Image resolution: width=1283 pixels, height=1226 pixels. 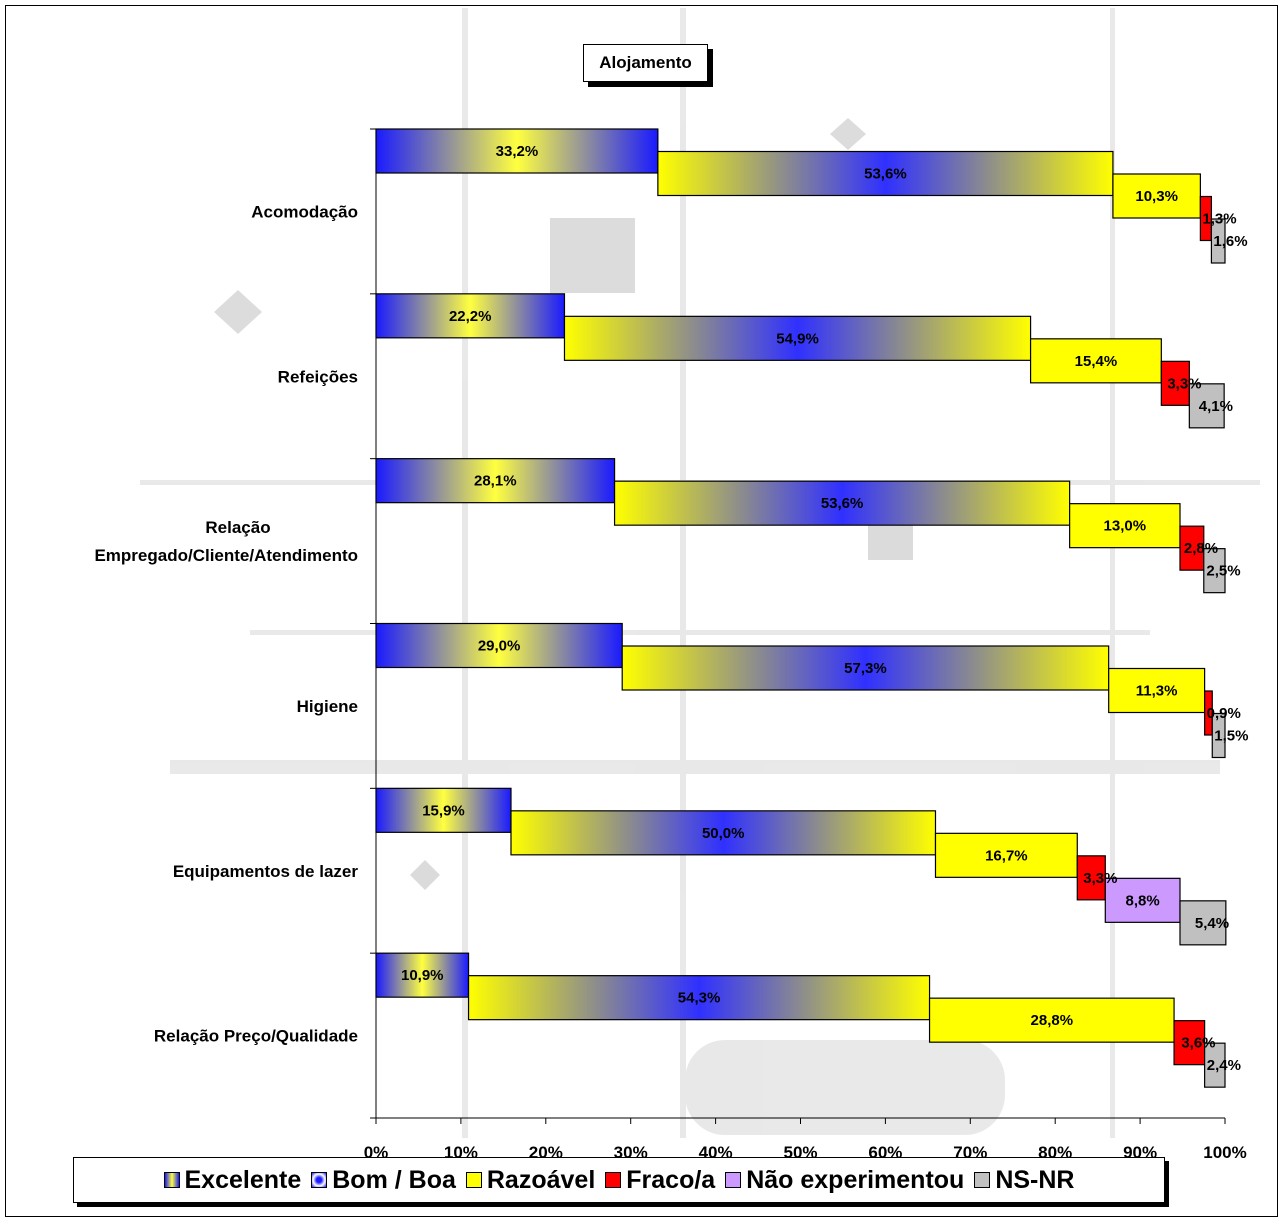 I want to click on legend-label-razoavel: Razoável, so click(x=541, y=1179).